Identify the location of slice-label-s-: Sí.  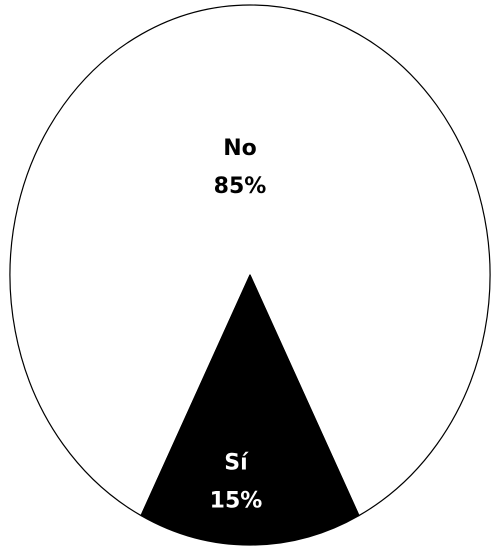
(236, 462).